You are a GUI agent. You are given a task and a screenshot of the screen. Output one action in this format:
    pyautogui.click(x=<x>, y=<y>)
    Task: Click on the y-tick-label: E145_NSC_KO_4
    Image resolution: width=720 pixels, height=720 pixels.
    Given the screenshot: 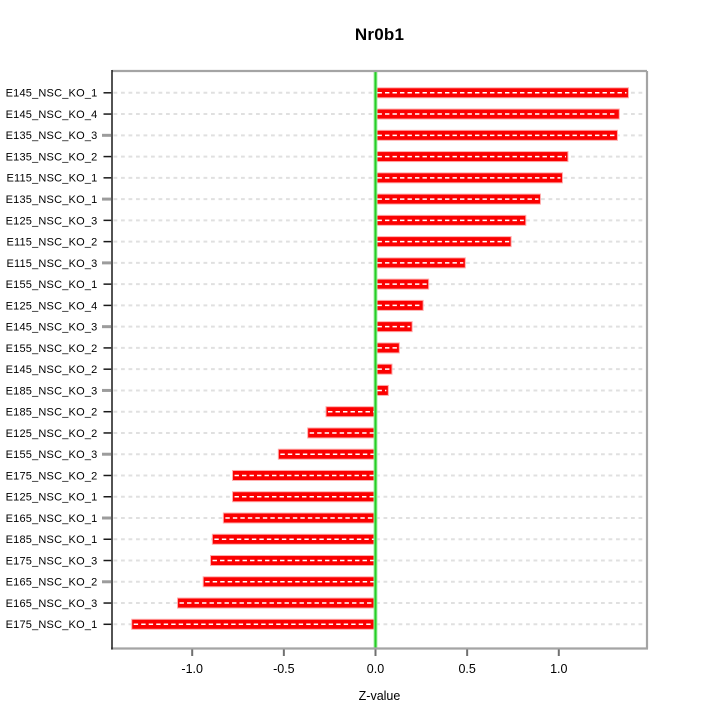 What is the action you would take?
    pyautogui.click(x=52, y=115)
    